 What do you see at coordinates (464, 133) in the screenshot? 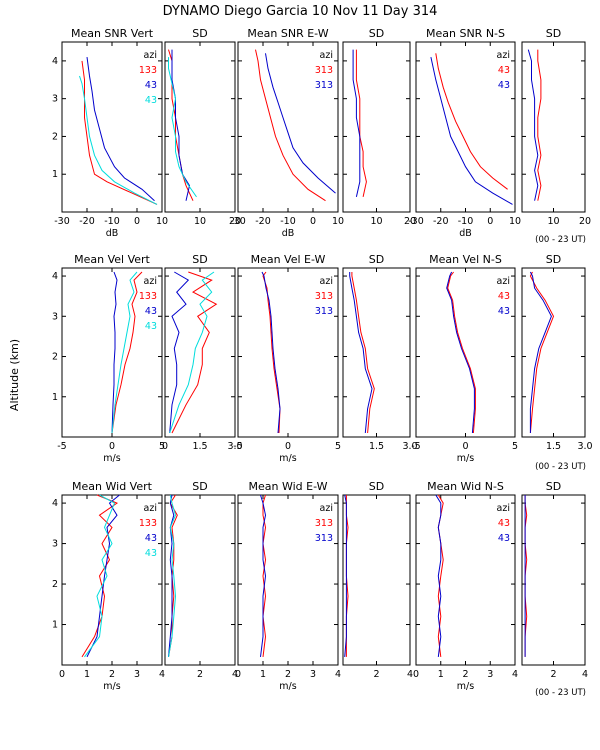
I see `panel-5: Mean SNR N-S -30 -20 -10 0 10 dB azi 43 43` at bounding box center [464, 133].